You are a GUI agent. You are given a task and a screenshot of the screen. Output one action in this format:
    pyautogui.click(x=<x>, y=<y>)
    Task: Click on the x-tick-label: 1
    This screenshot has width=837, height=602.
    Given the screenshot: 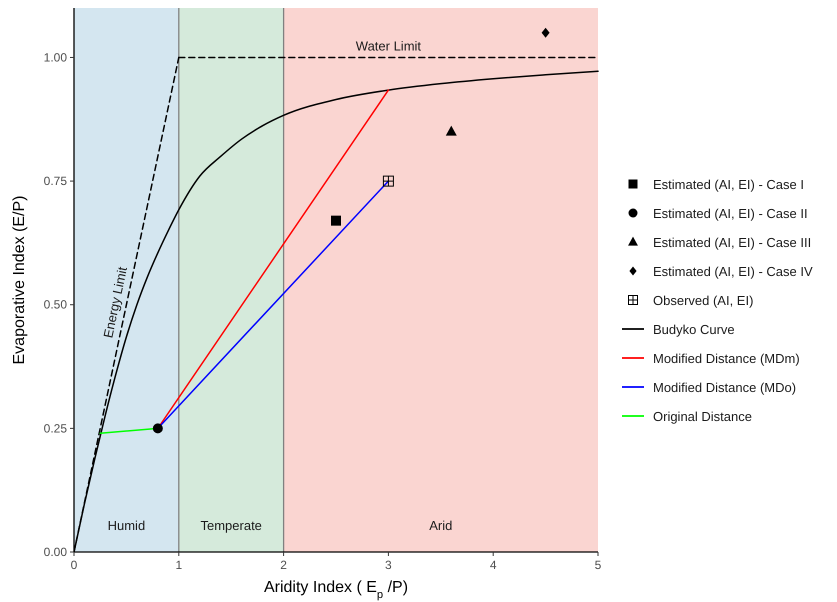 What is the action you would take?
    pyautogui.click(x=178, y=565)
    